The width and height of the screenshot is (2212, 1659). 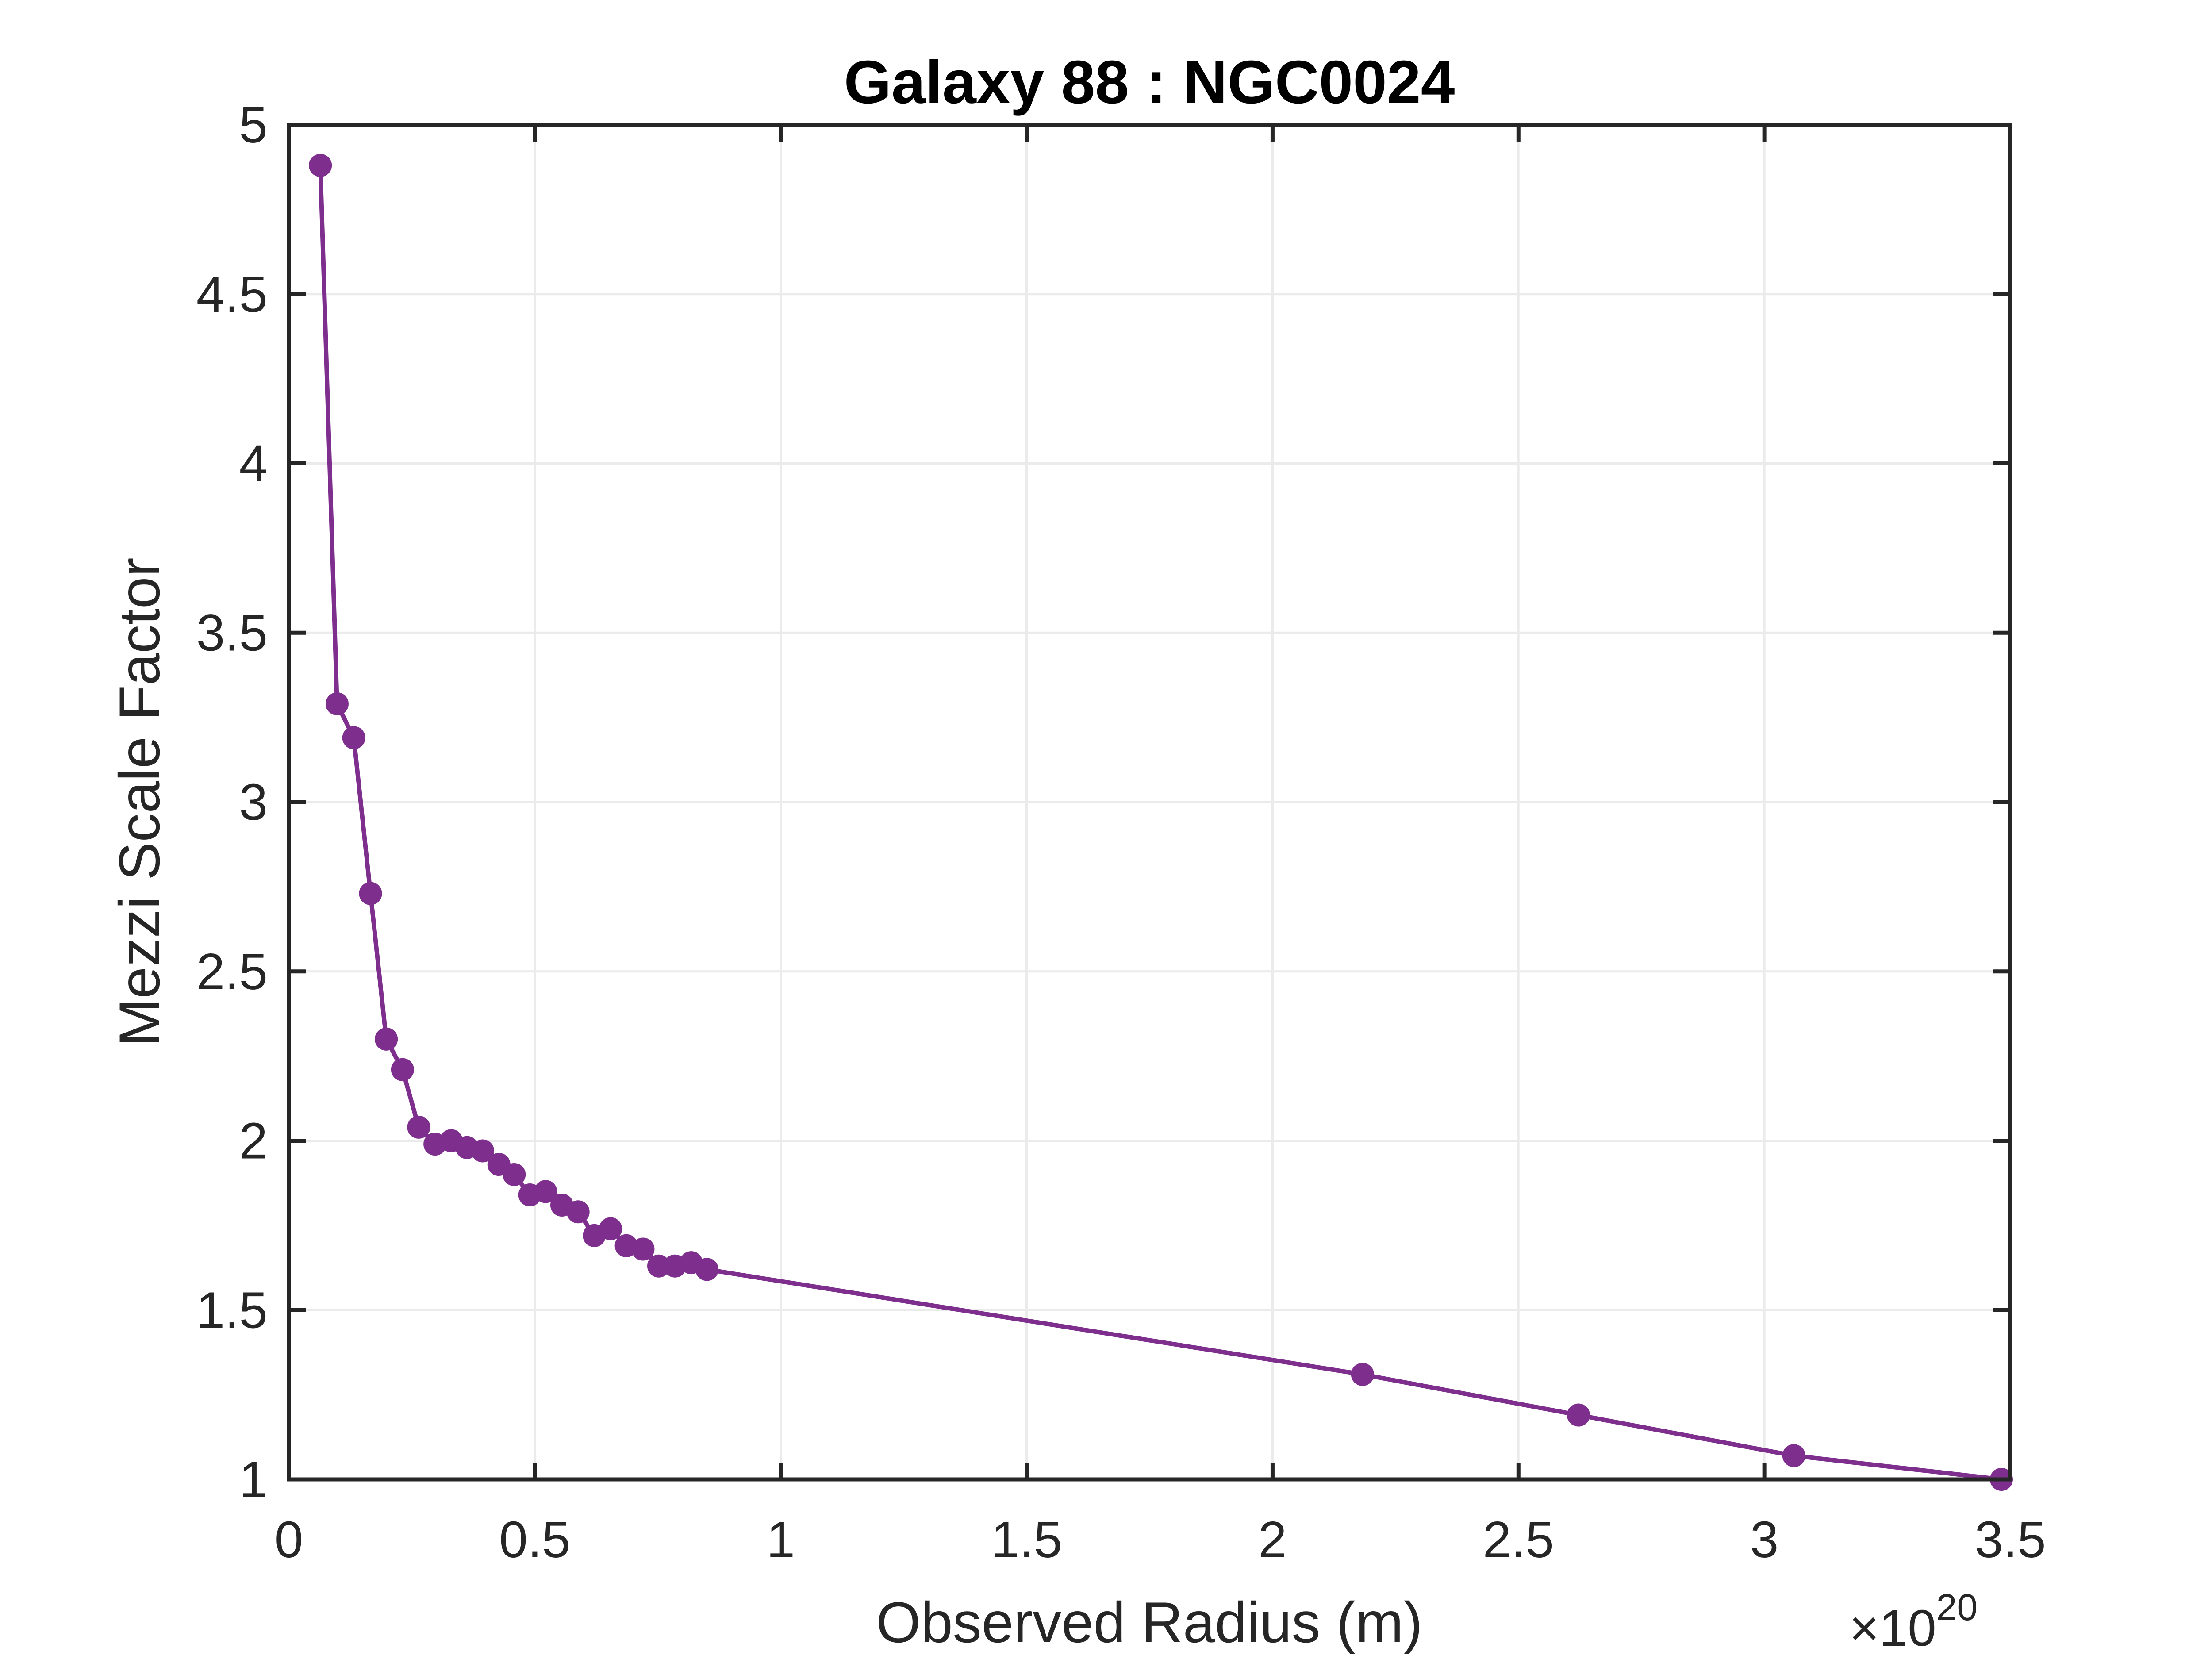 I want to click on y-tick-label: 2, so click(x=254, y=1141).